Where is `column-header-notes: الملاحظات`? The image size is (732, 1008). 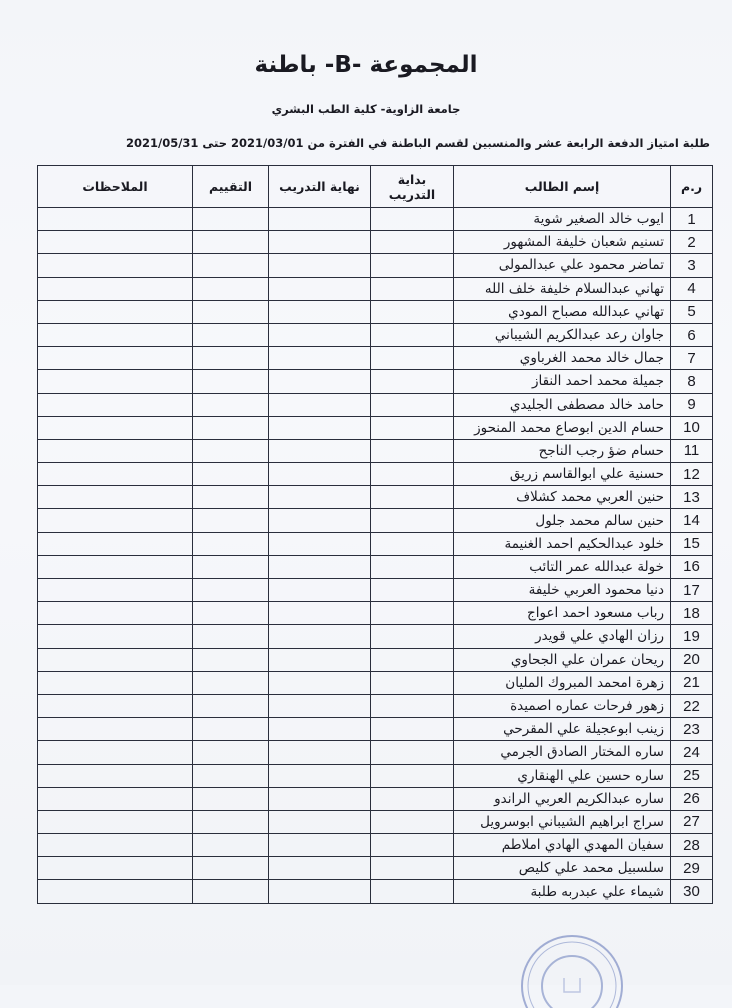
column-header-notes: الملاحظات is located at coordinates (115, 186).